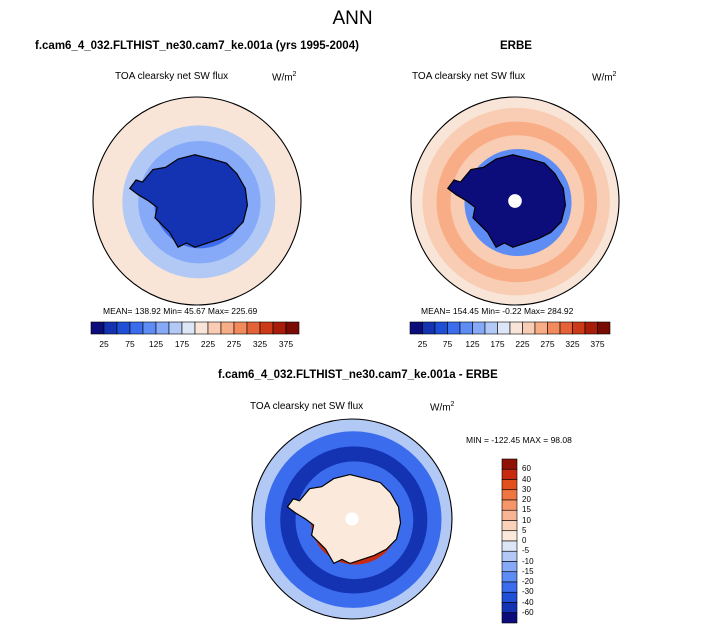 This screenshot has width=705, height=631. What do you see at coordinates (307, 406) in the screenshot?
I see `diff-variable-label: TOA clearsky net SW flux` at bounding box center [307, 406].